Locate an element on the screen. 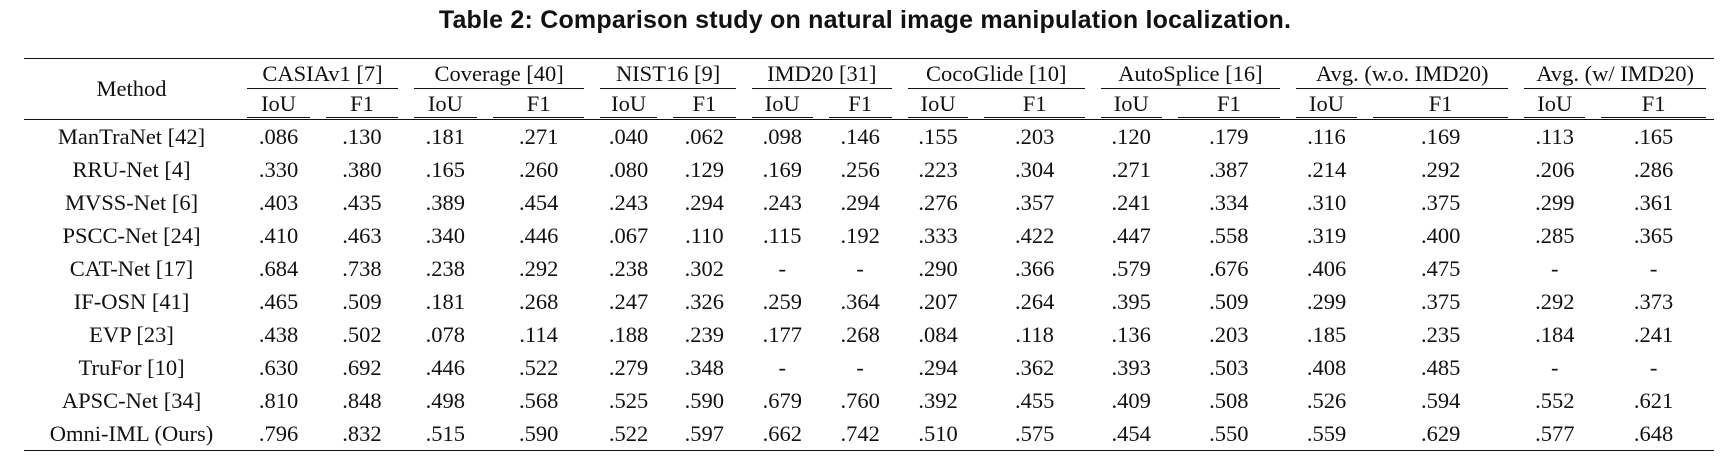 The height and width of the screenshot is (466, 1730). score-cell: .238 is located at coordinates (628, 268).